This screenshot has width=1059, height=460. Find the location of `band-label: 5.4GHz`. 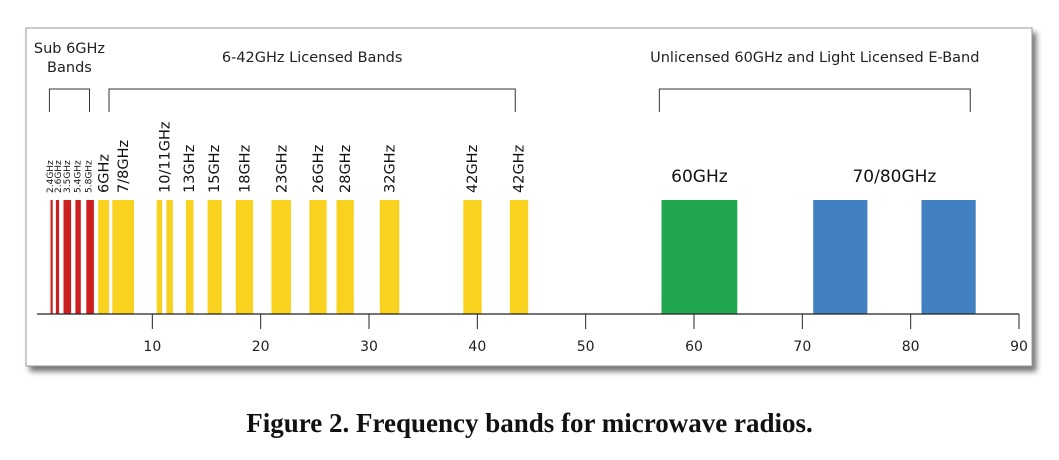

band-label: 5.4GHz is located at coordinates (79, 176).